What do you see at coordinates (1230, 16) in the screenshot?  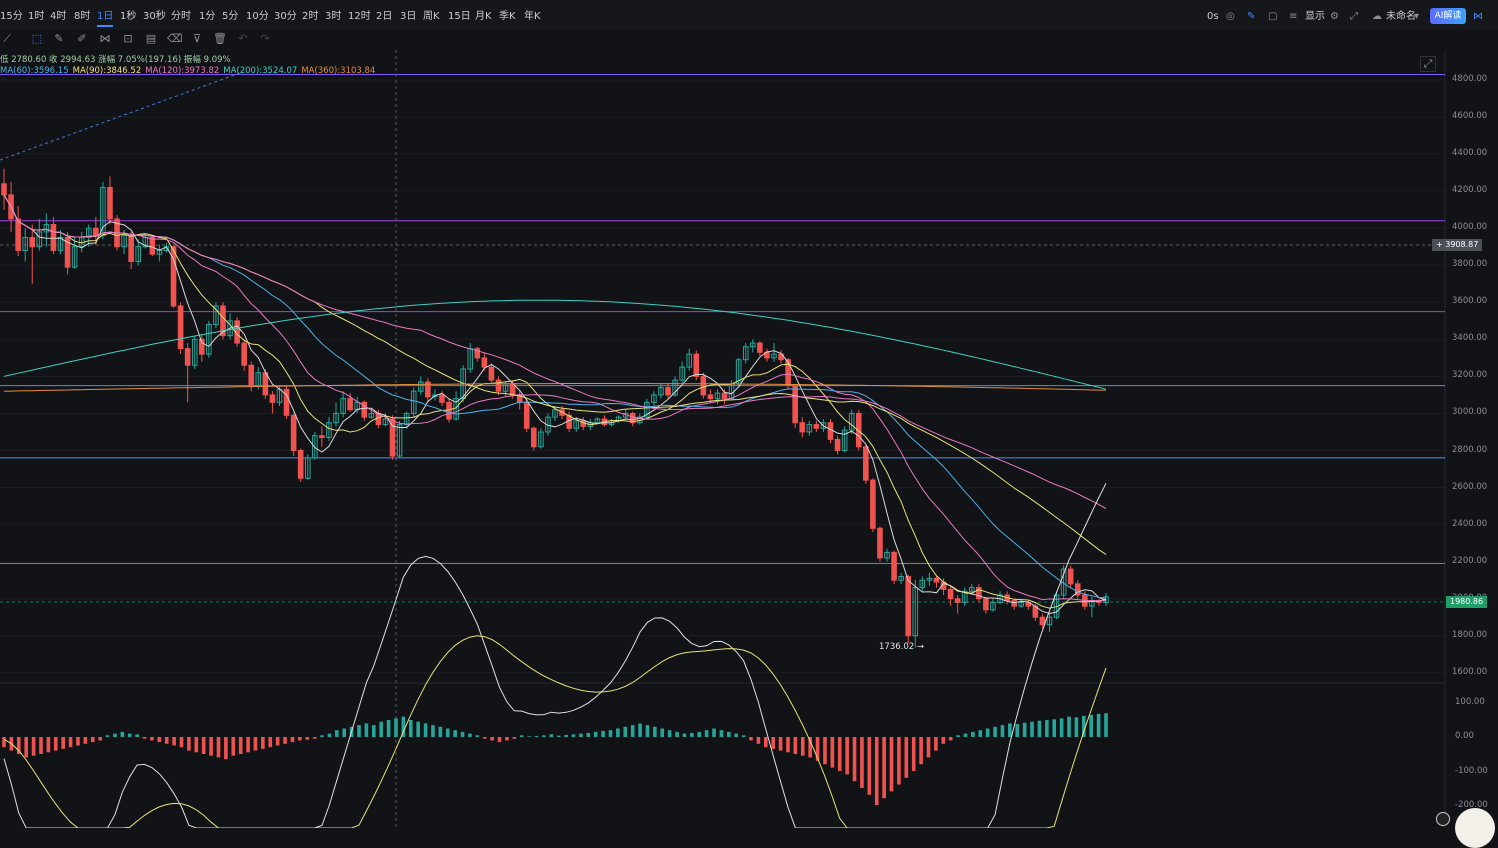 I see `camera-icon: ◎` at bounding box center [1230, 16].